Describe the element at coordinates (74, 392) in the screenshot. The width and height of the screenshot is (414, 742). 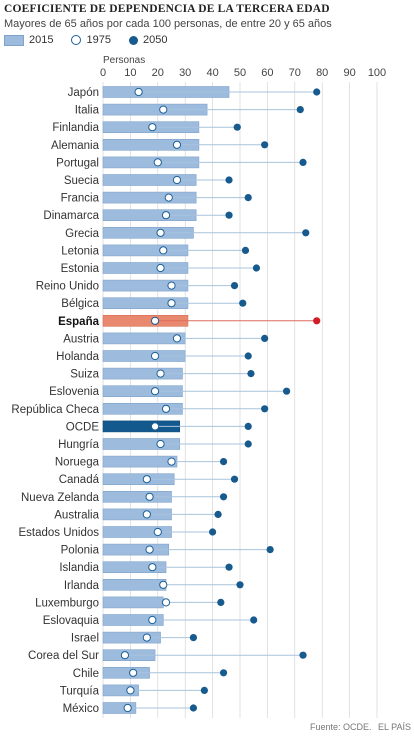
I see `category-label: Eslovenia` at that location.